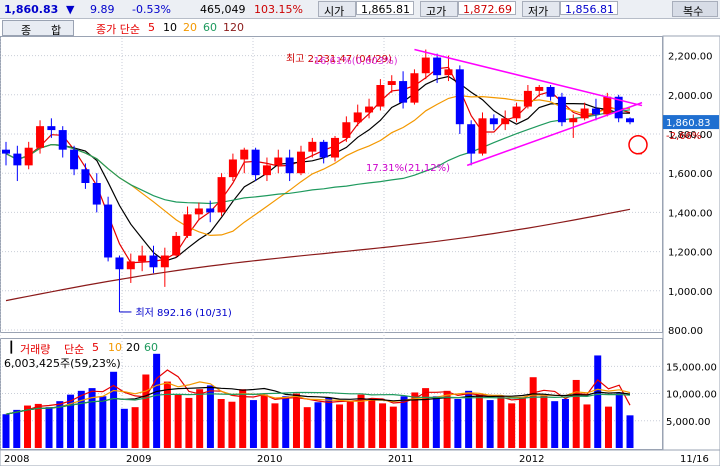 The width and height of the screenshot is (720, 466). What do you see at coordinates (170, 27) in the screenshot?
I see `ma10-label: 10` at bounding box center [170, 27].